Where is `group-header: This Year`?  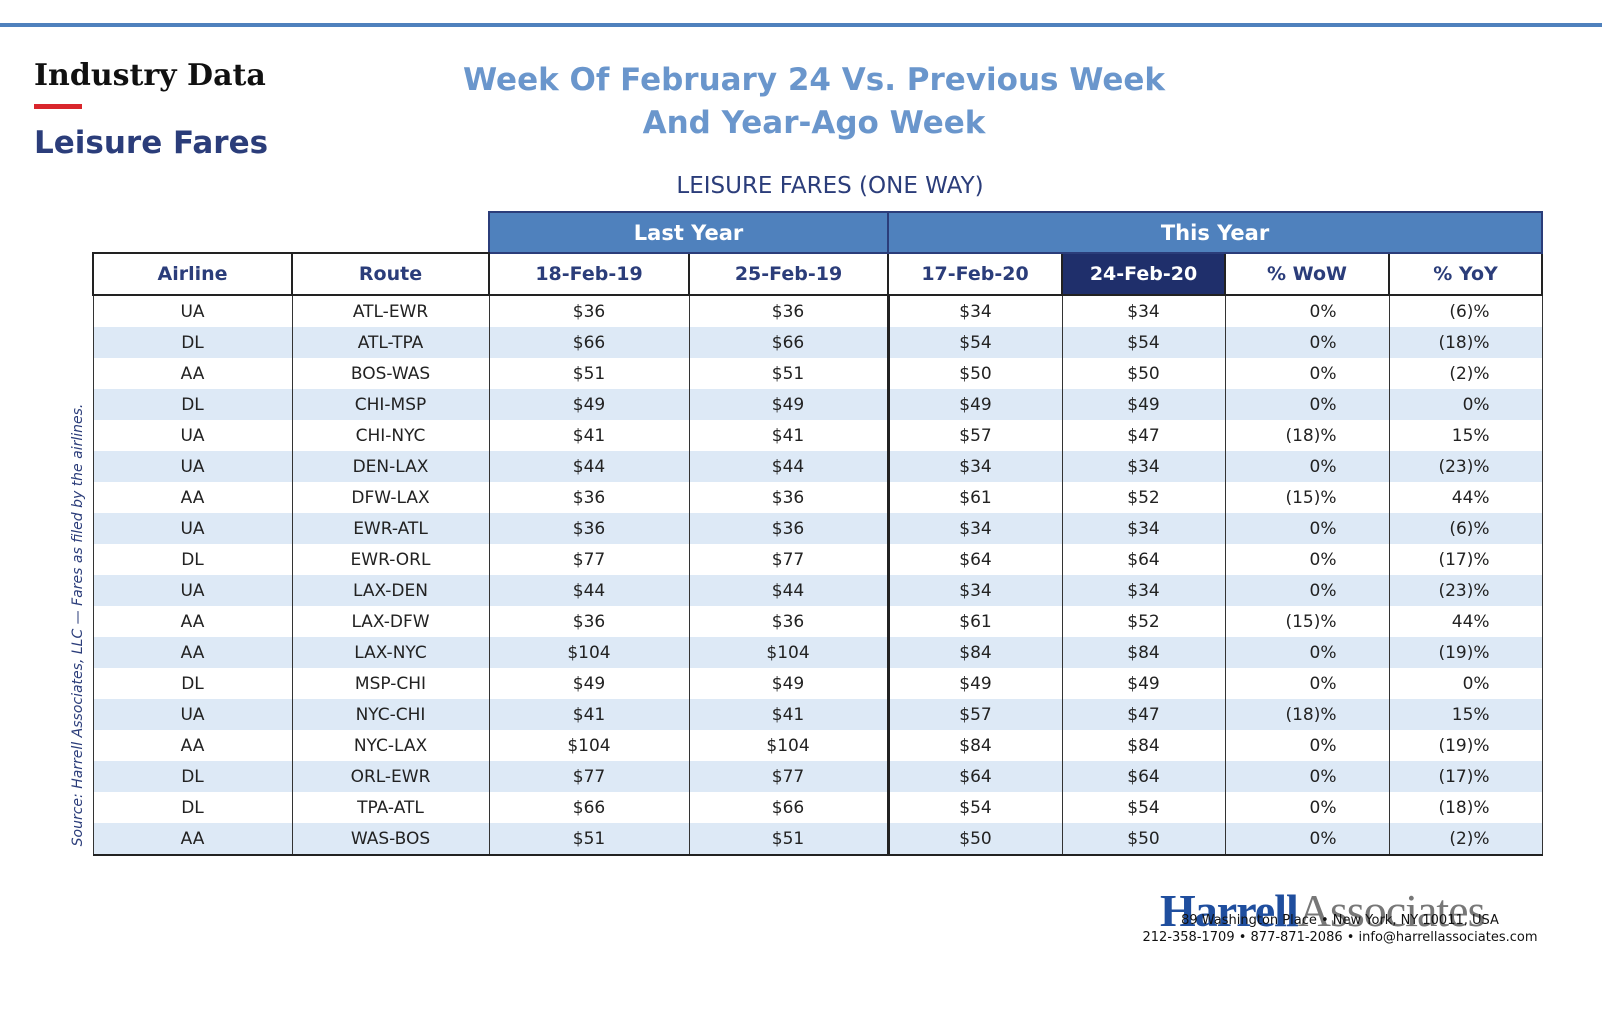 group-header: This Year is located at coordinates (1215, 232).